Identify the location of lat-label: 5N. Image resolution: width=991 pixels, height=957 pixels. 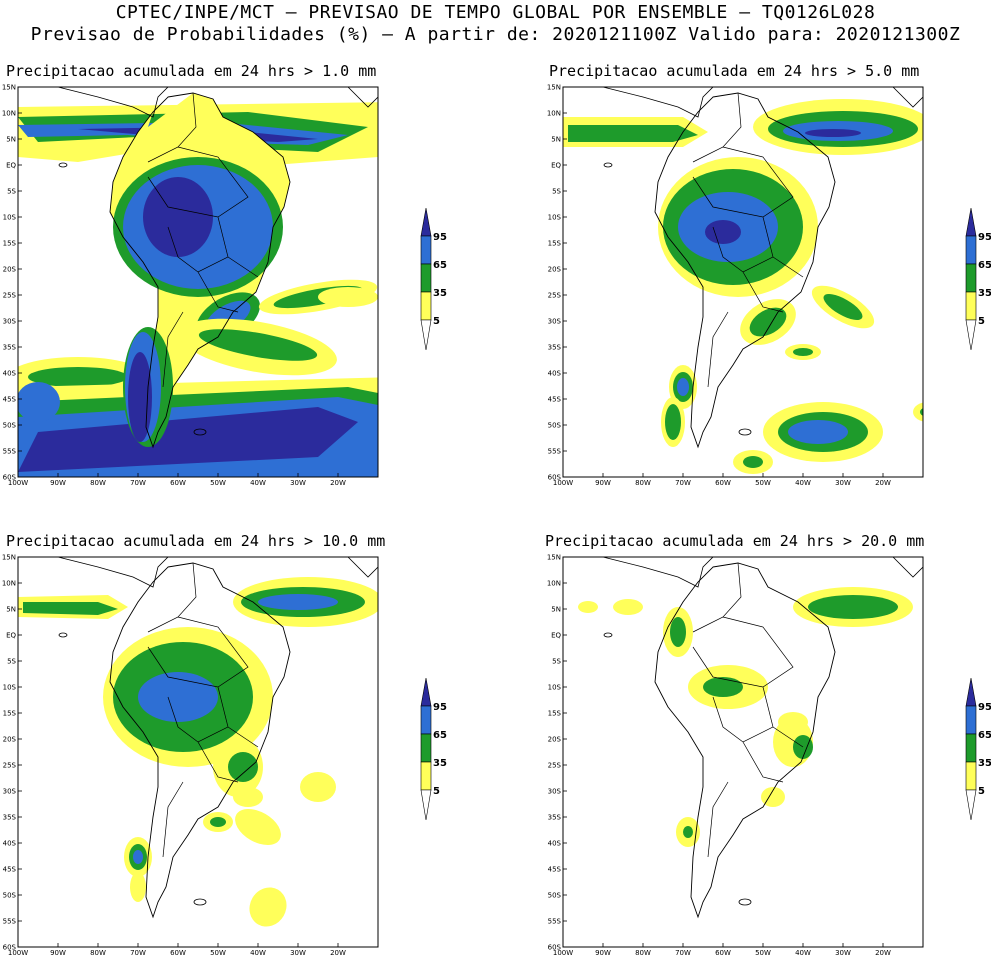
(11, 610).